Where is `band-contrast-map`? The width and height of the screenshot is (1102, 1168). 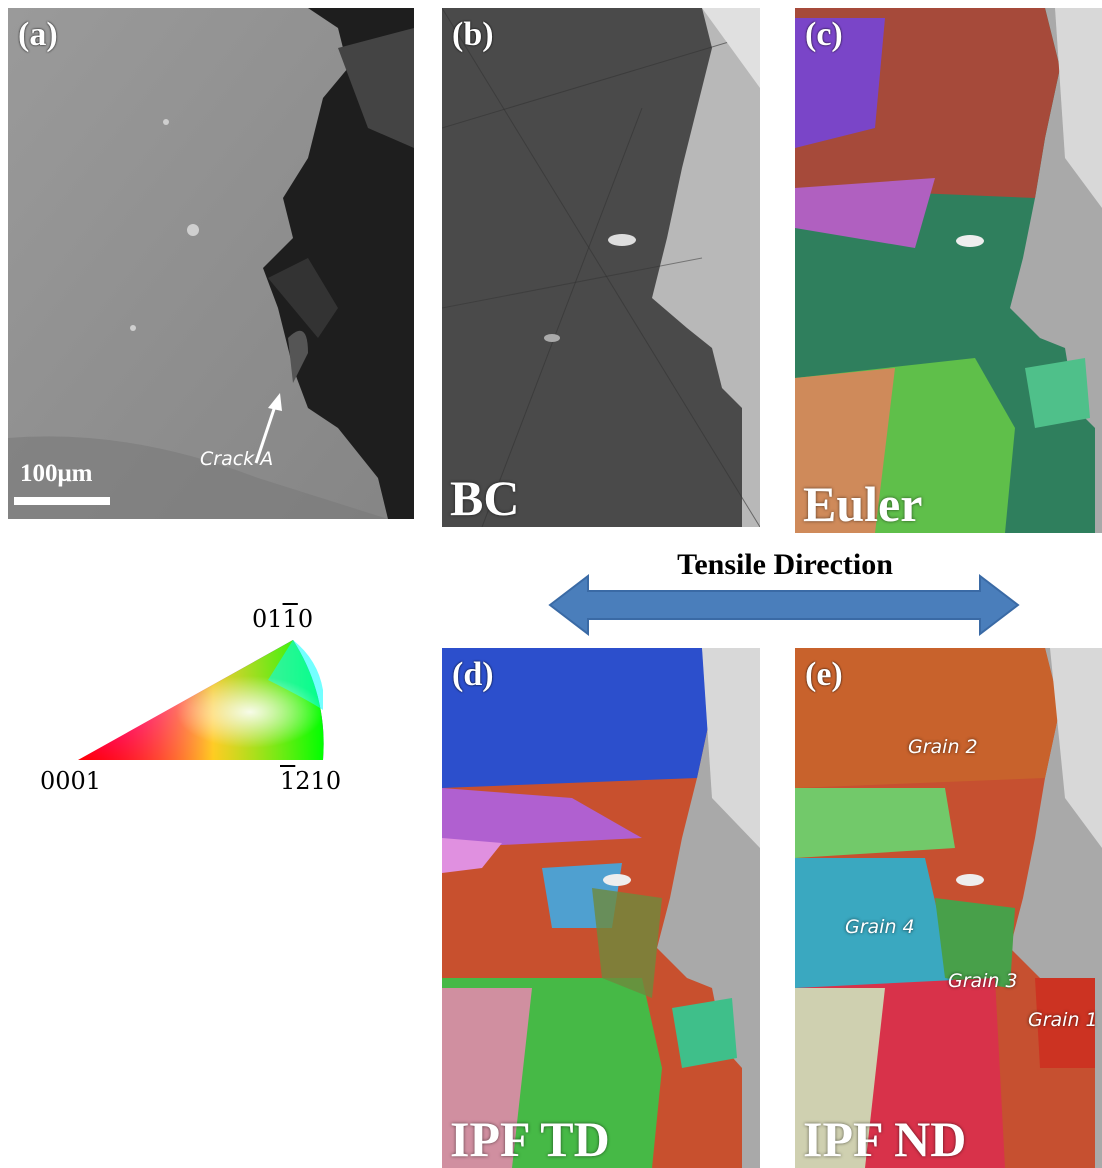
band-contrast-map is located at coordinates (601, 267).